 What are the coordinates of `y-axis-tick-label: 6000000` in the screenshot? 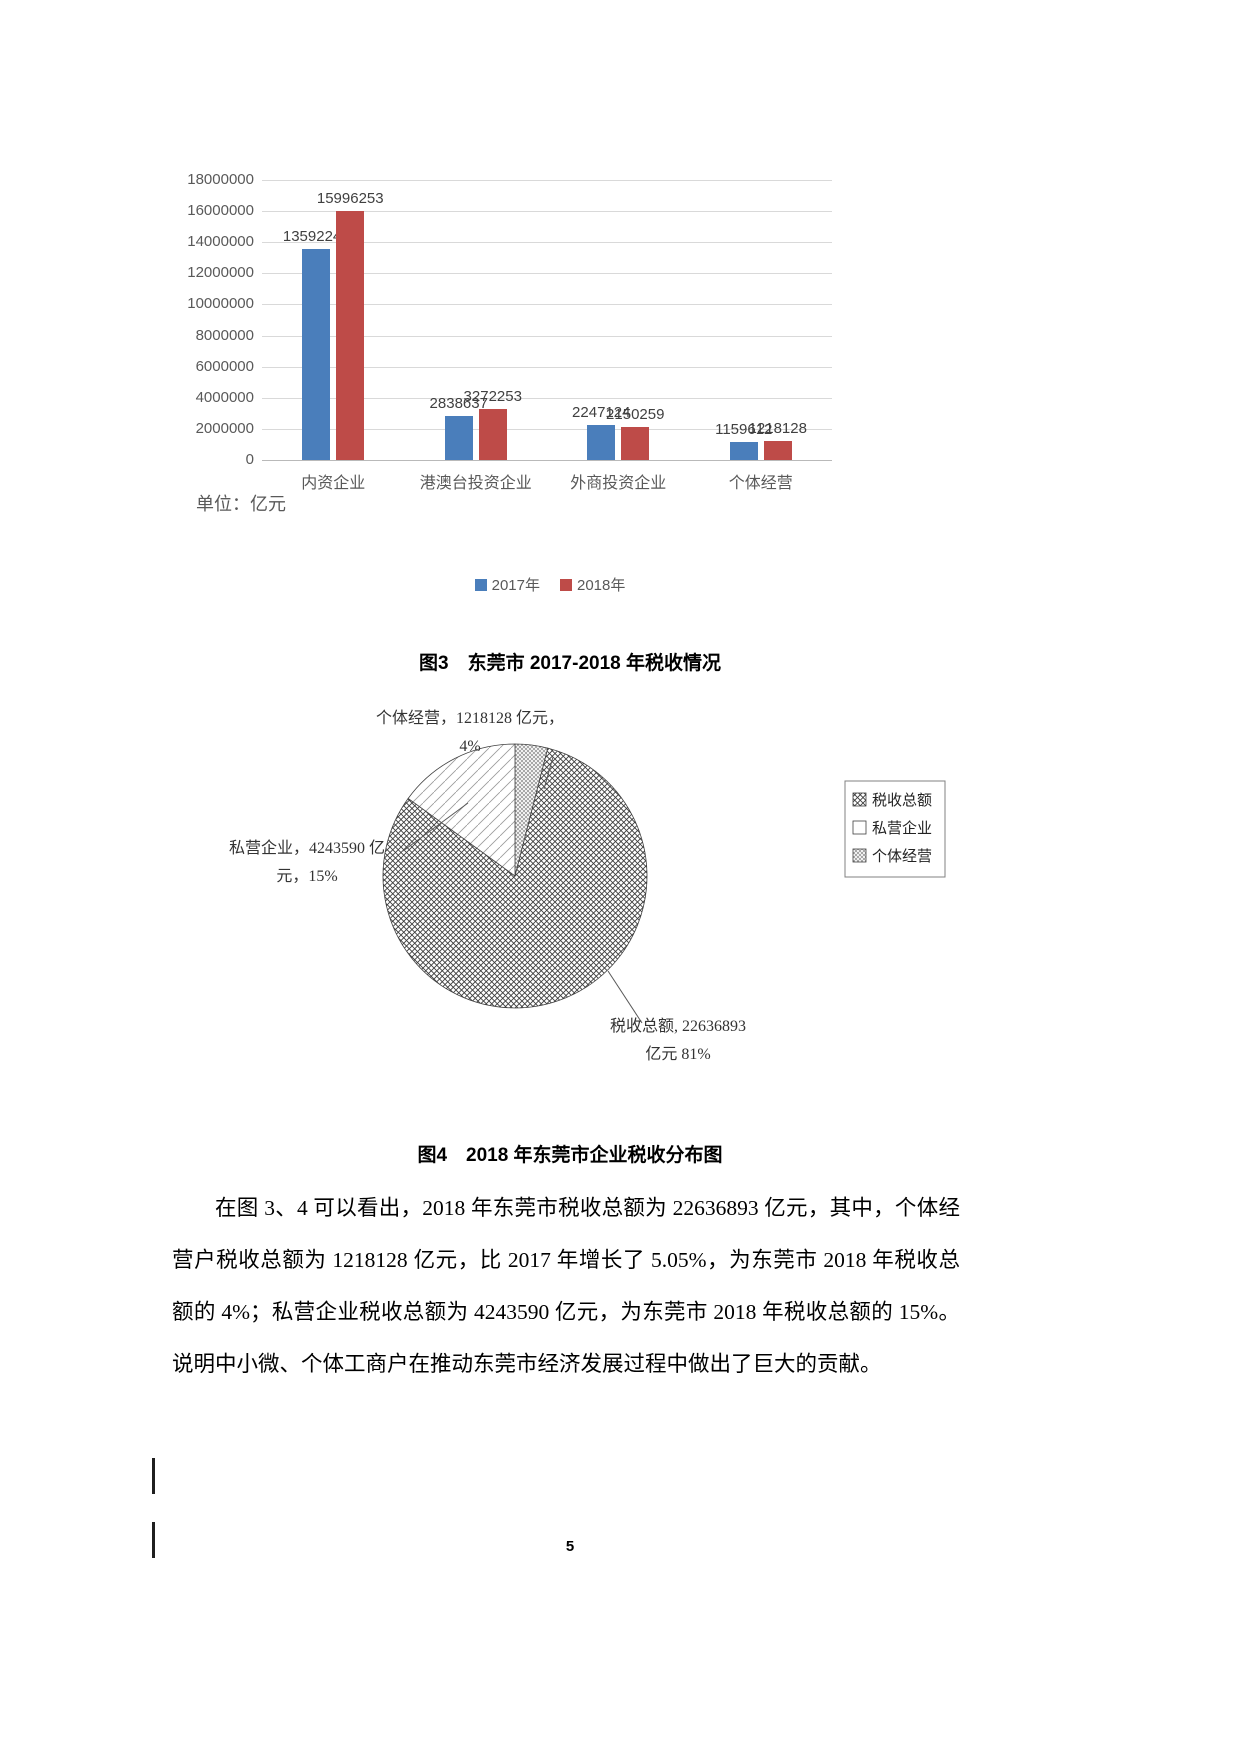 It's located at (224, 366).